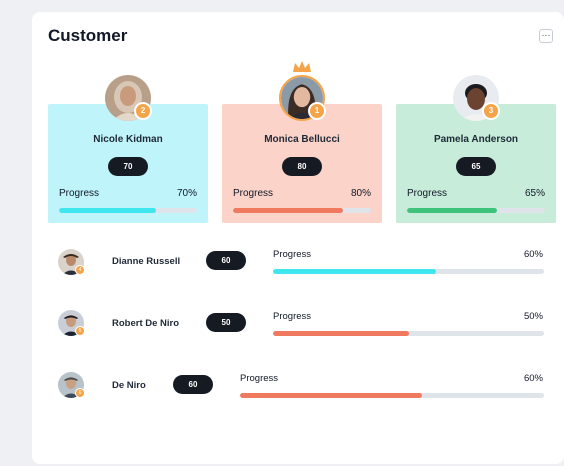 This screenshot has width=564, height=466. I want to click on ellipsis-icon: ···, so click(546, 35).